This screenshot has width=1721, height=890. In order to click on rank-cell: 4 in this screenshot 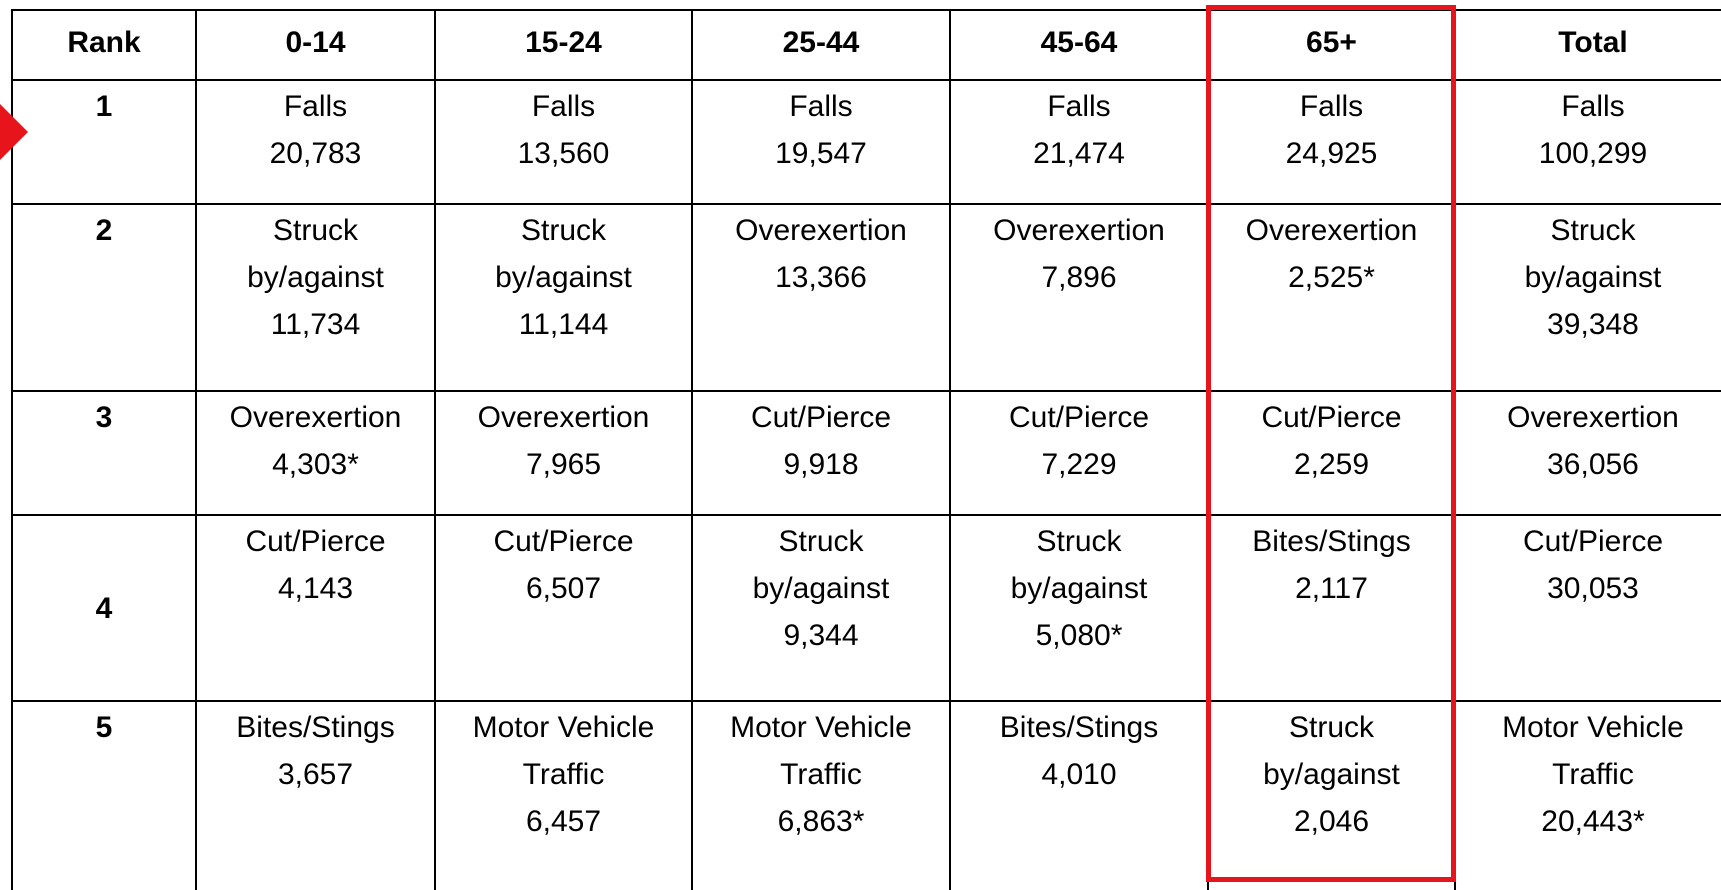, I will do `click(103, 607)`.